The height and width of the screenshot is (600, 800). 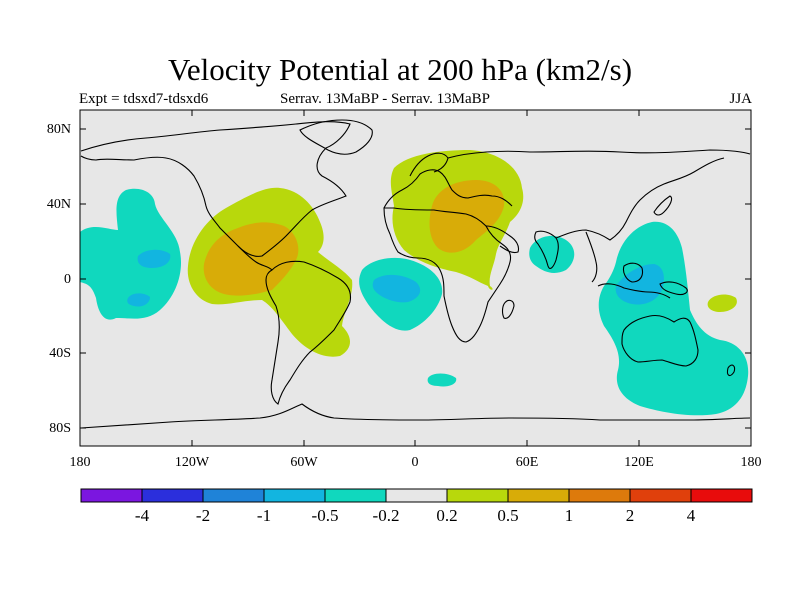 What do you see at coordinates (660, 340) in the screenshot?
I see `coastline-australia` at bounding box center [660, 340].